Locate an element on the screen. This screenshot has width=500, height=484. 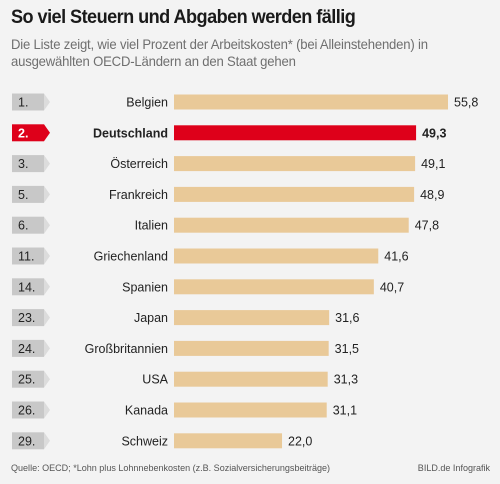
value-label: 41,6 is located at coordinates (396, 257).